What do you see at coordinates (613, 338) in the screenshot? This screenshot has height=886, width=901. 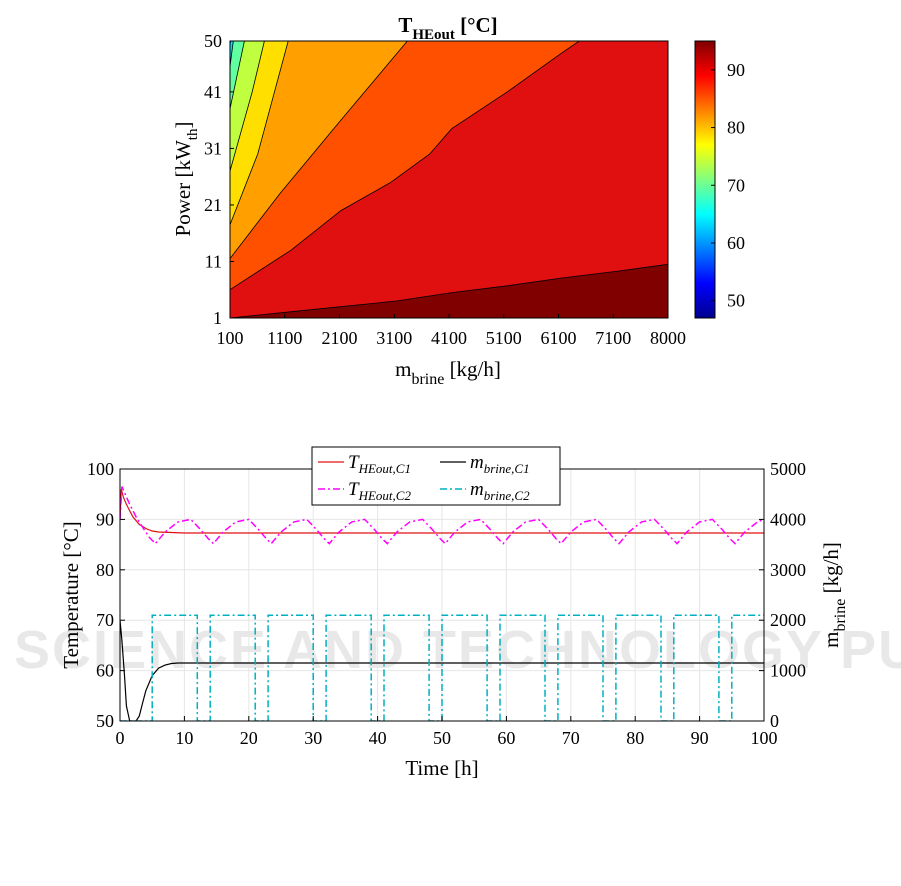 I see `contour-x-tick-label: 7100` at bounding box center [613, 338].